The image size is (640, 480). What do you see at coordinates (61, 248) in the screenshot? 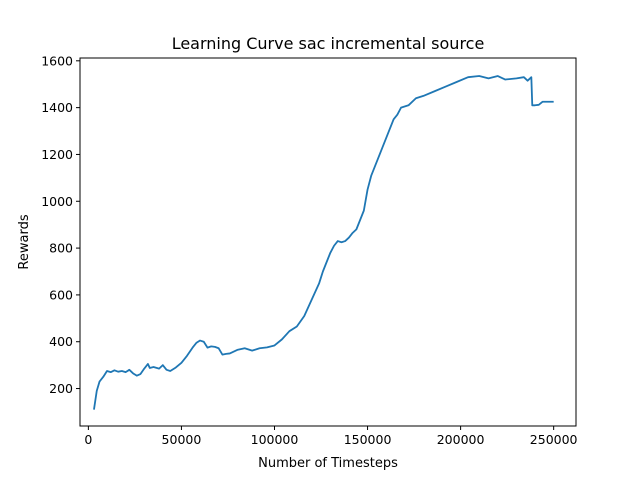
I see `y-tick-label: 800` at bounding box center [61, 248].